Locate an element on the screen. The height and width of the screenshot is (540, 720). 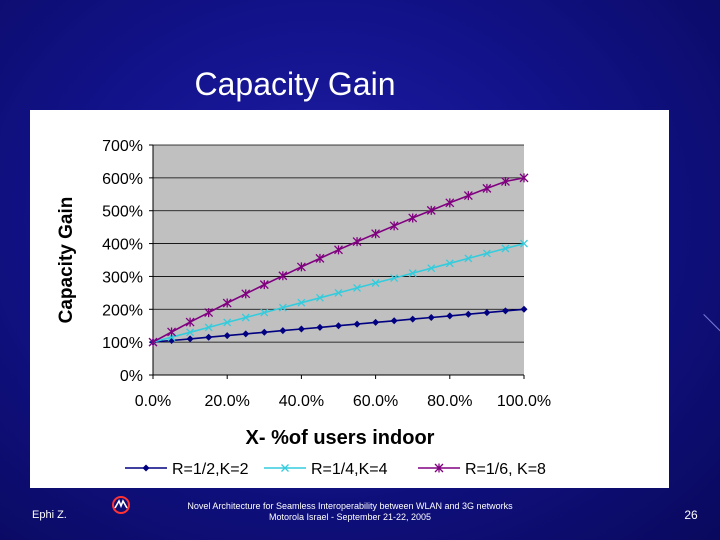
x-tick-label: 80.0% is located at coordinates (449, 401).